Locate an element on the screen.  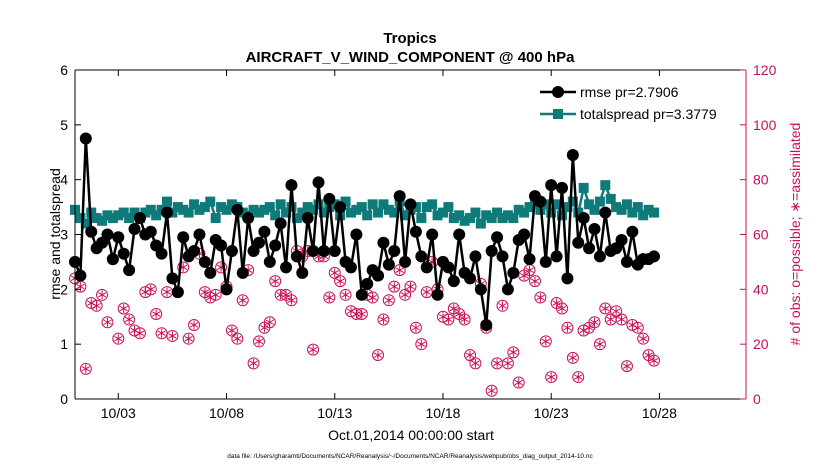
legend-box is located at coordinates (636, 104).